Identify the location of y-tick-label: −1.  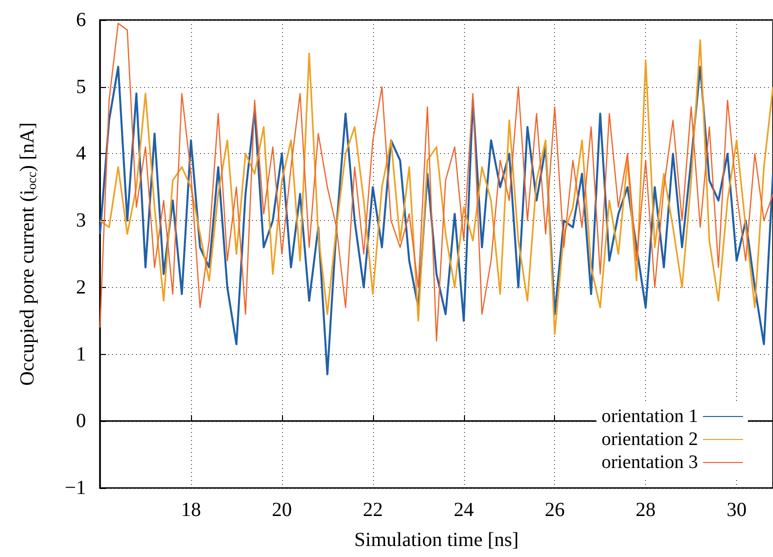
(75, 488).